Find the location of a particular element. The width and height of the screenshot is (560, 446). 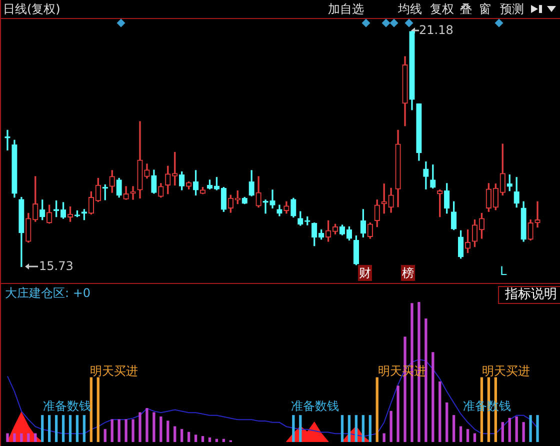

text: 复权 is located at coordinates (442, 9).